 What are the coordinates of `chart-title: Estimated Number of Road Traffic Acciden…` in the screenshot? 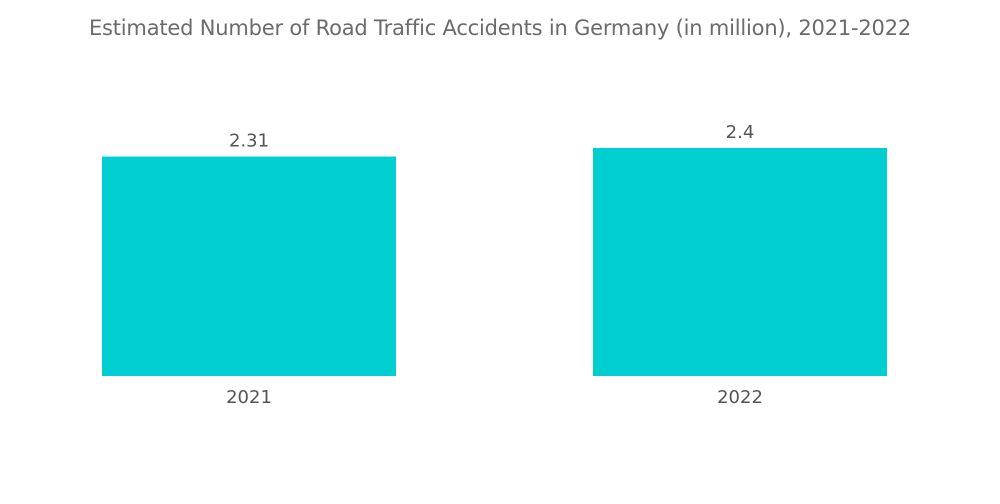 It's located at (500, 28).